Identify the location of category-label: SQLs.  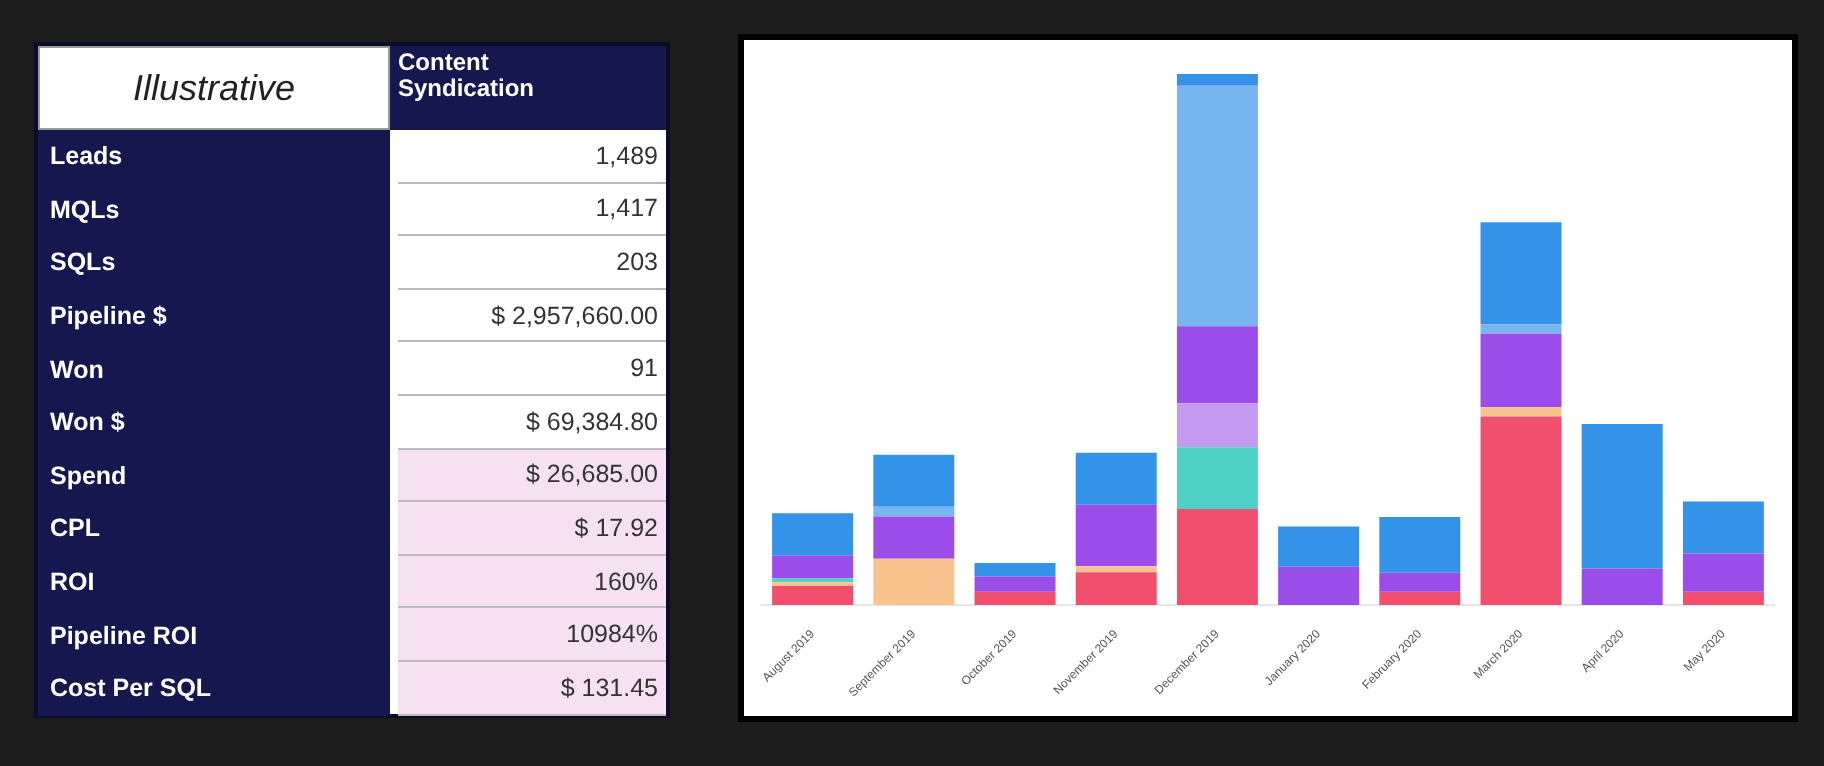
(214, 263).